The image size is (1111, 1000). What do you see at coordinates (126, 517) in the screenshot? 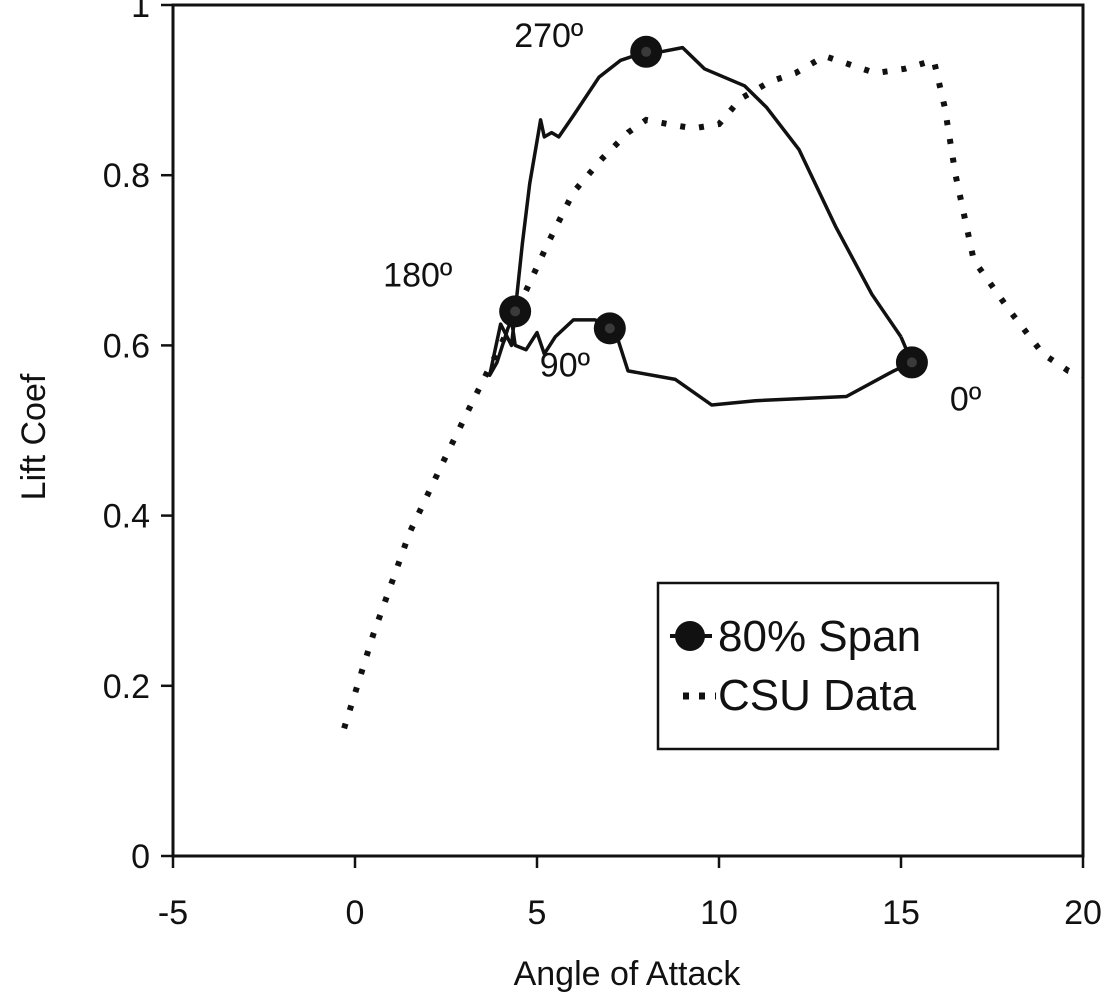
I see `y-tick-label: 0.4` at bounding box center [126, 517].